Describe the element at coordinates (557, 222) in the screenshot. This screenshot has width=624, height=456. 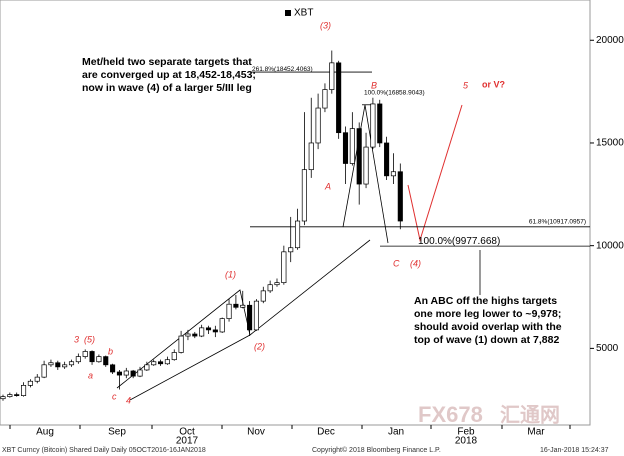
I see `fib-label: 61.8%(10917.0957)` at that location.